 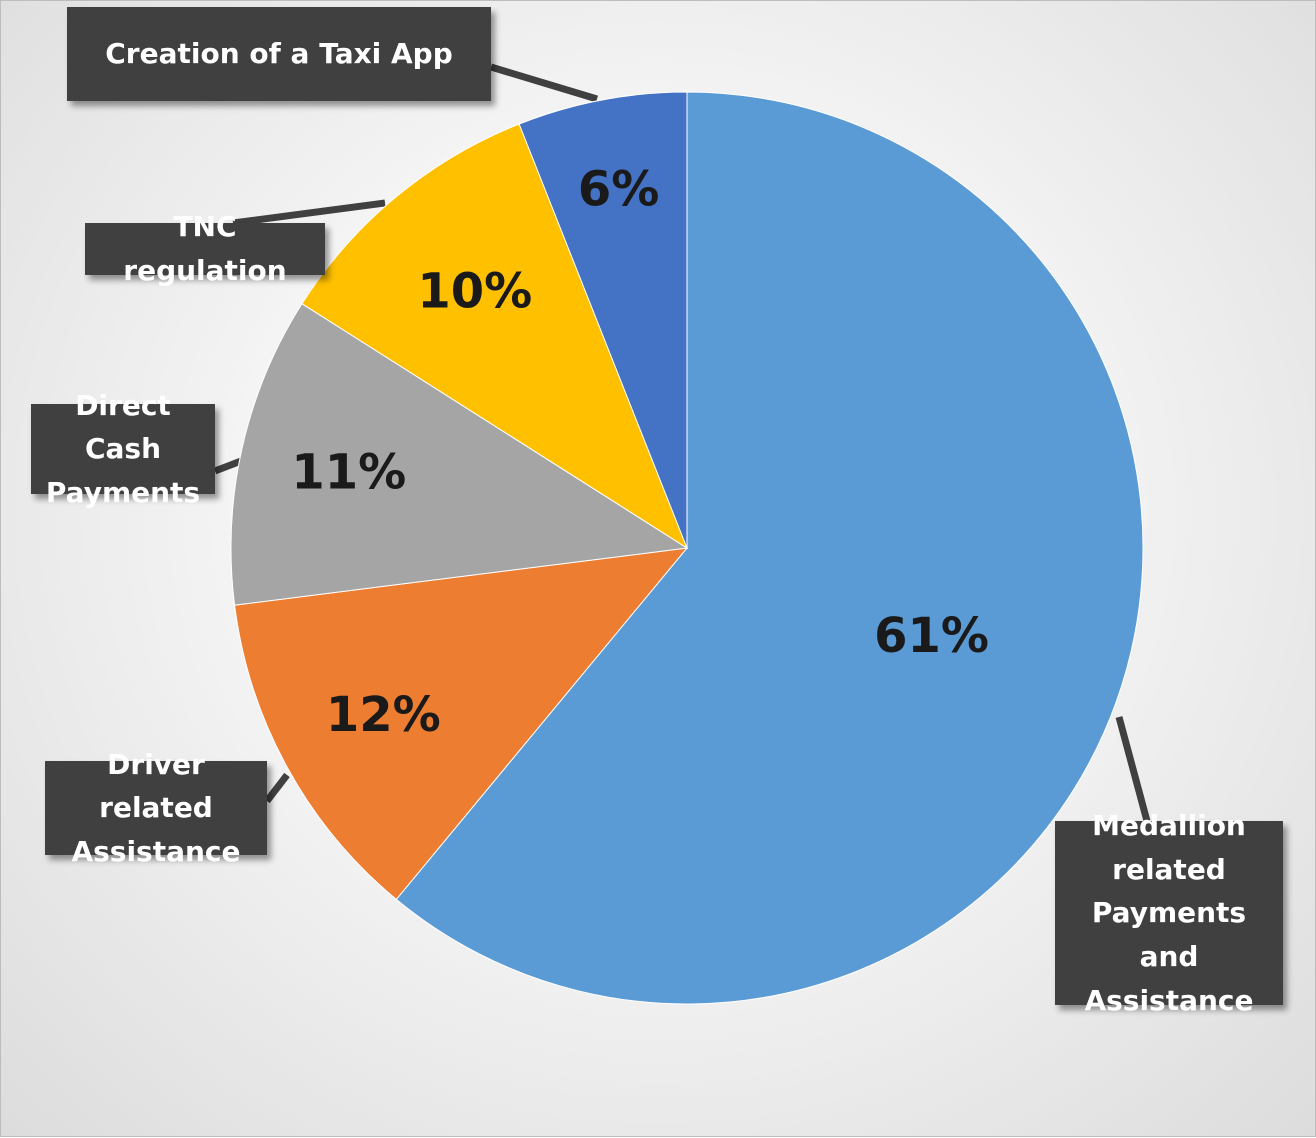 What do you see at coordinates (459, 454) in the screenshot?
I see `slice-direct-cash` at bounding box center [459, 454].